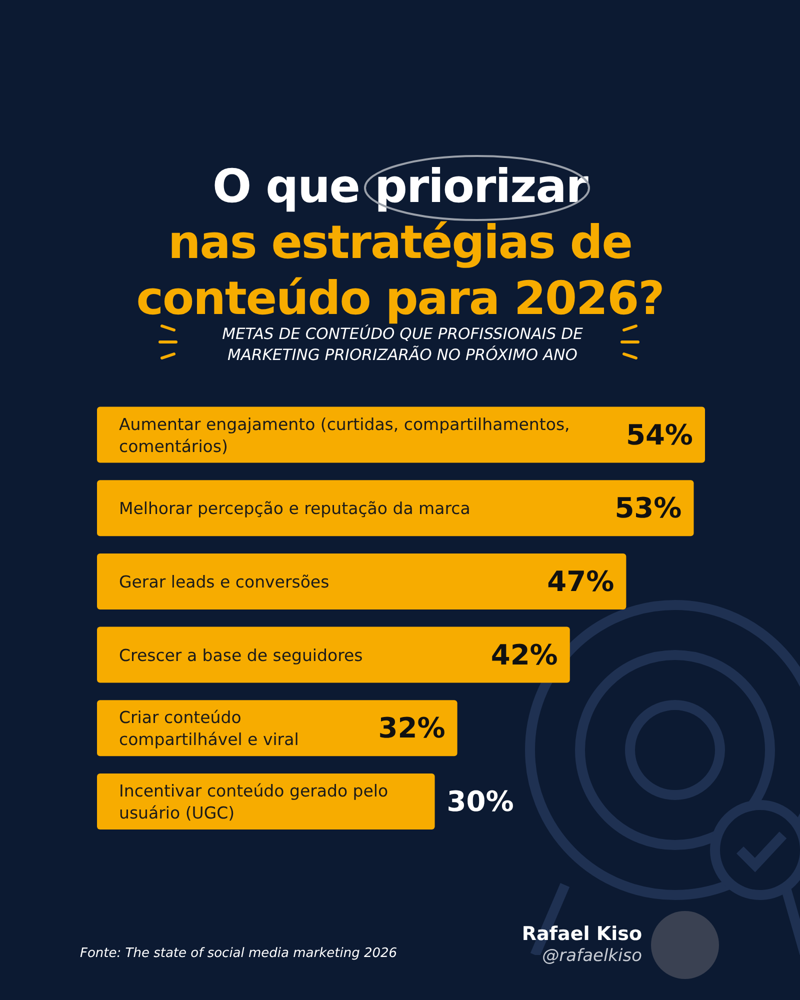 This screenshot has height=1000, width=800. What do you see at coordinates (400, 242) in the screenshot?
I see `chart-title: O que priorizar nas estratégias de conteúdo para 2026?` at bounding box center [400, 242].